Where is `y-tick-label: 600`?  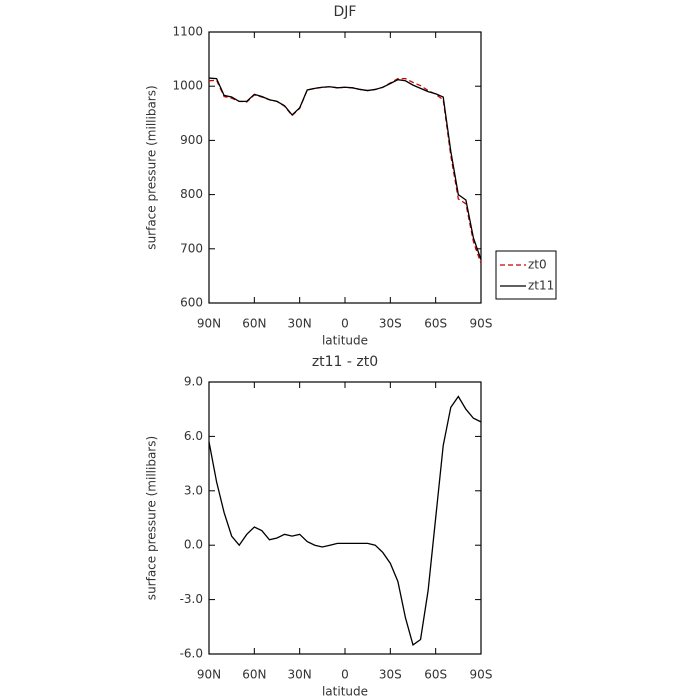
y-tick-label: 600 is located at coordinates (191, 303).